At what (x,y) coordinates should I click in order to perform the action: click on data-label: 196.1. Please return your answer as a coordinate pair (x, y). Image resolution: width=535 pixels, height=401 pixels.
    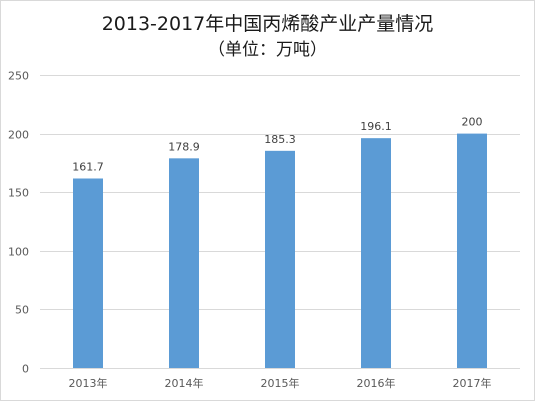
    Looking at the image, I should click on (376, 126).